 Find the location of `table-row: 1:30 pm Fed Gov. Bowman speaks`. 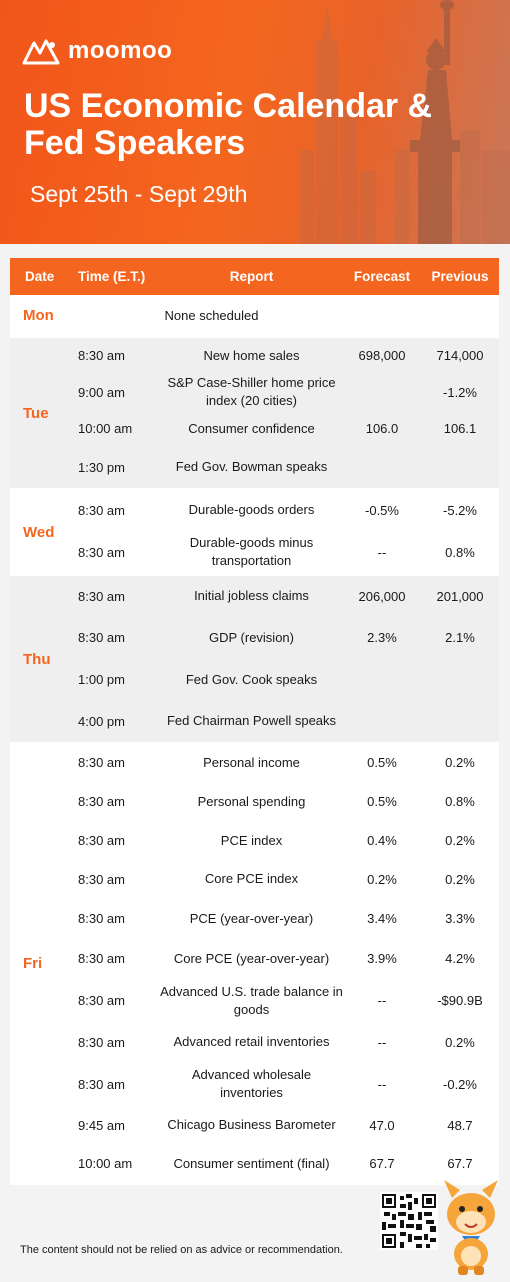

table-row: 1:30 pm Fed Gov. Bowman speaks is located at coordinates (286, 467).